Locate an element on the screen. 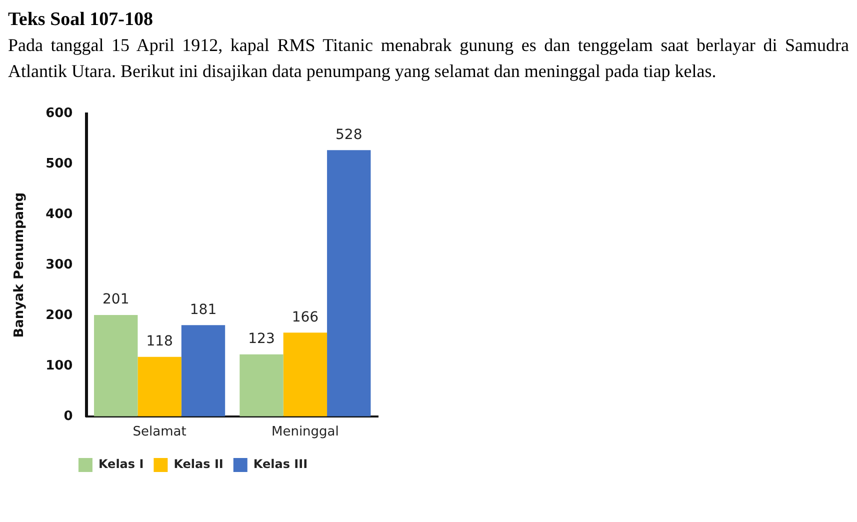  legend-label: Kelas I is located at coordinates (121, 464).